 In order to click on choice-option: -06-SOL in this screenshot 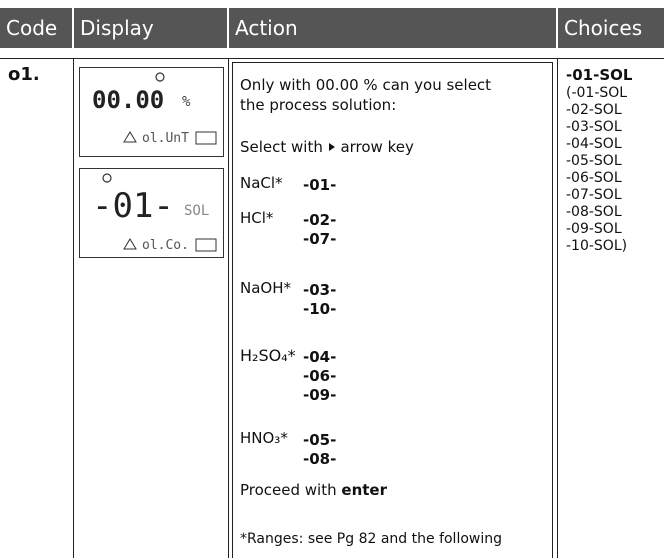, I will do `click(594, 178)`.